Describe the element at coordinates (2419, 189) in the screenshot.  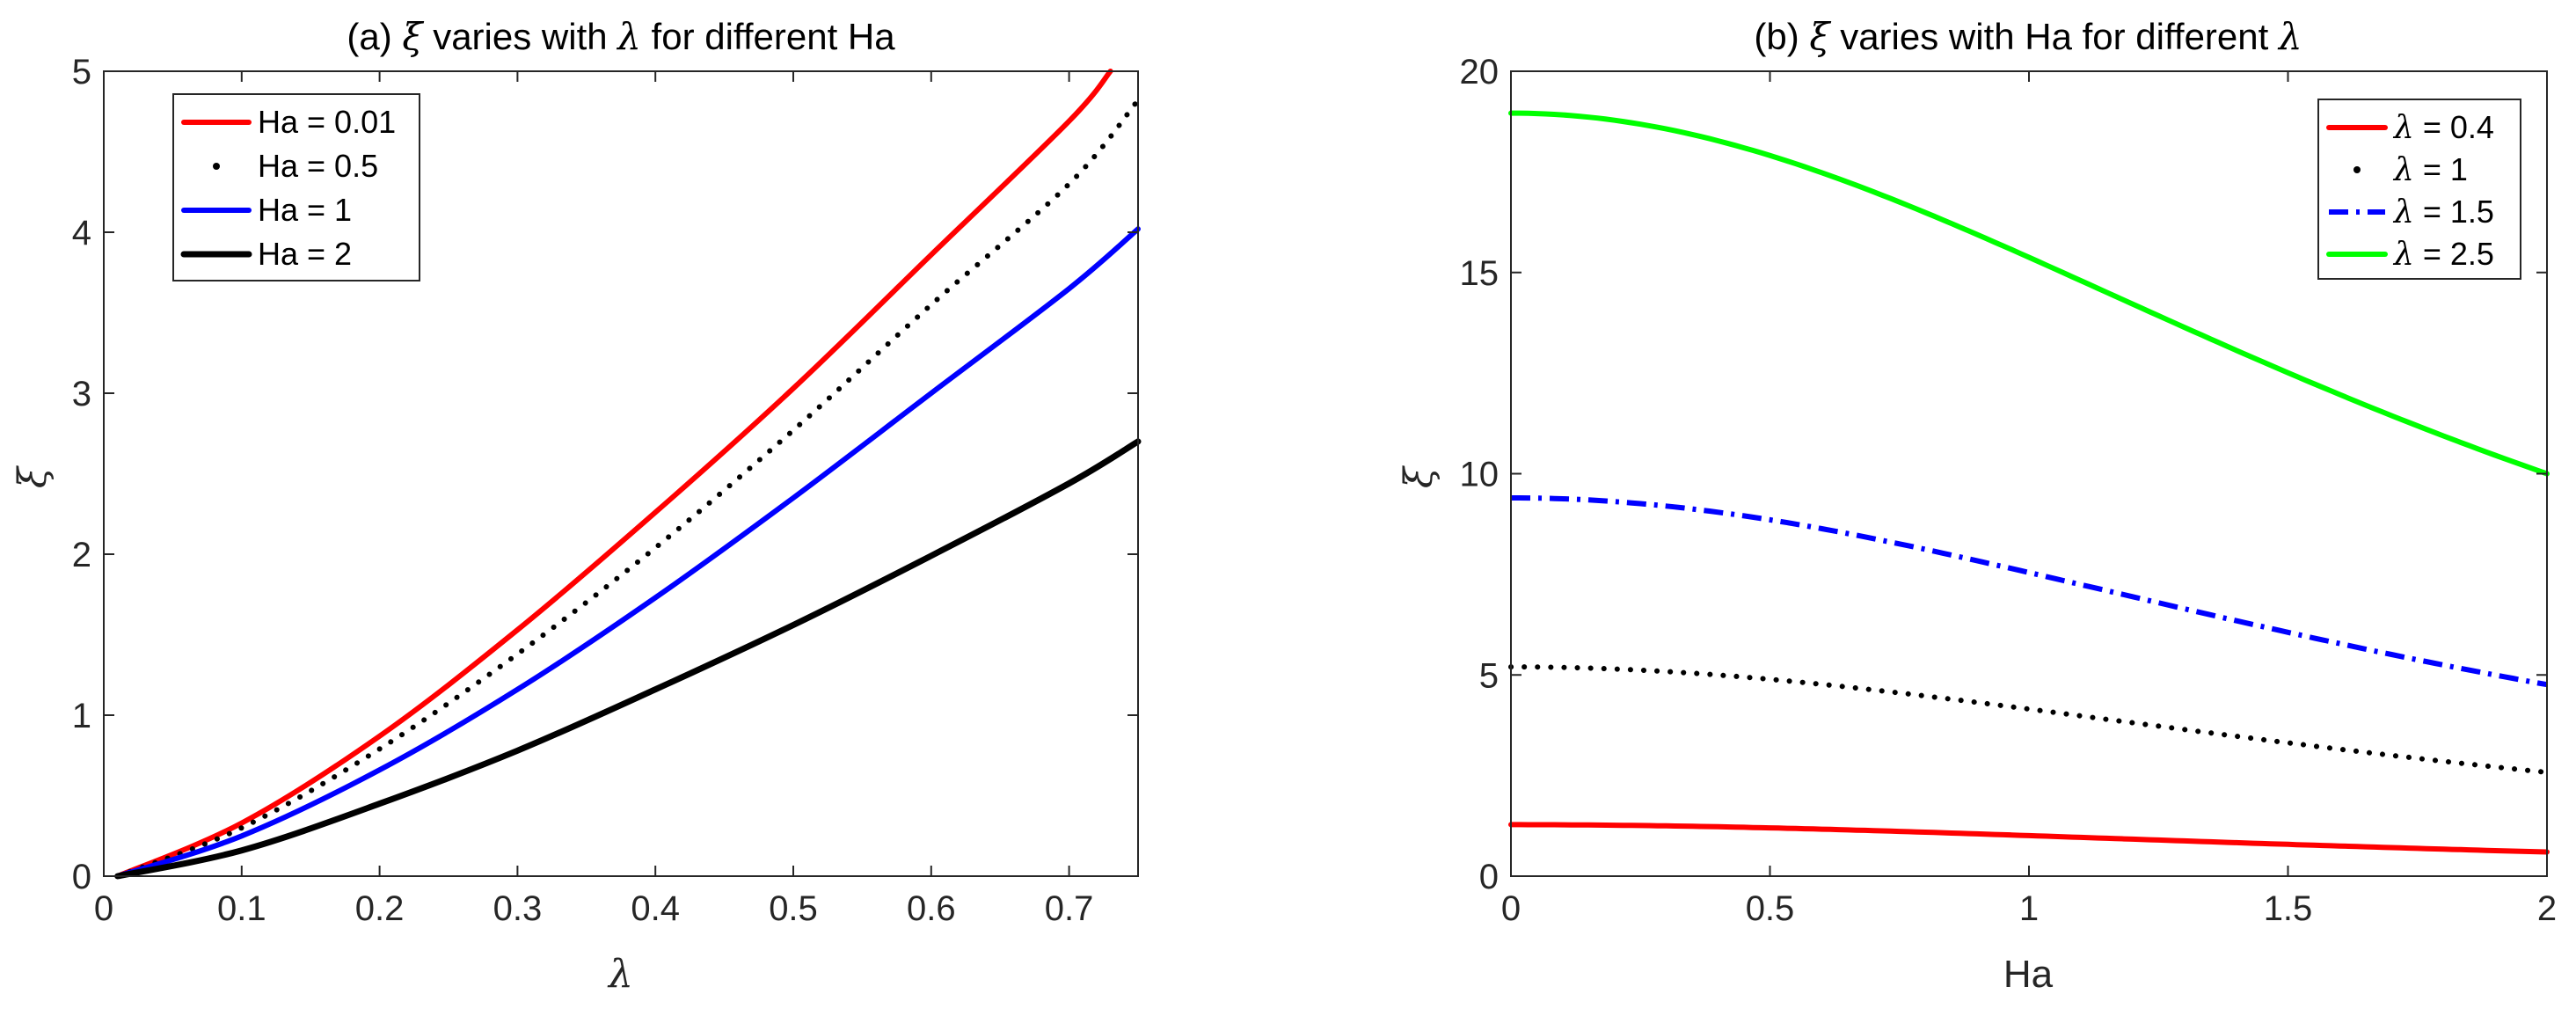
I see `panel-b-legend: λ = 0.4 λ = 1 λ = 1.5 λ = 2.5` at that location.